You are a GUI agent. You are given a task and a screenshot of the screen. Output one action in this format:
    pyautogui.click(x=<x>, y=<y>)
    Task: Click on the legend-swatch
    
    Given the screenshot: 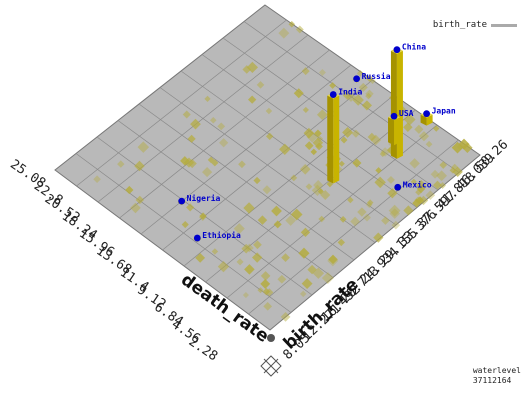 What is the action you would take?
    pyautogui.click(x=504, y=25)
    